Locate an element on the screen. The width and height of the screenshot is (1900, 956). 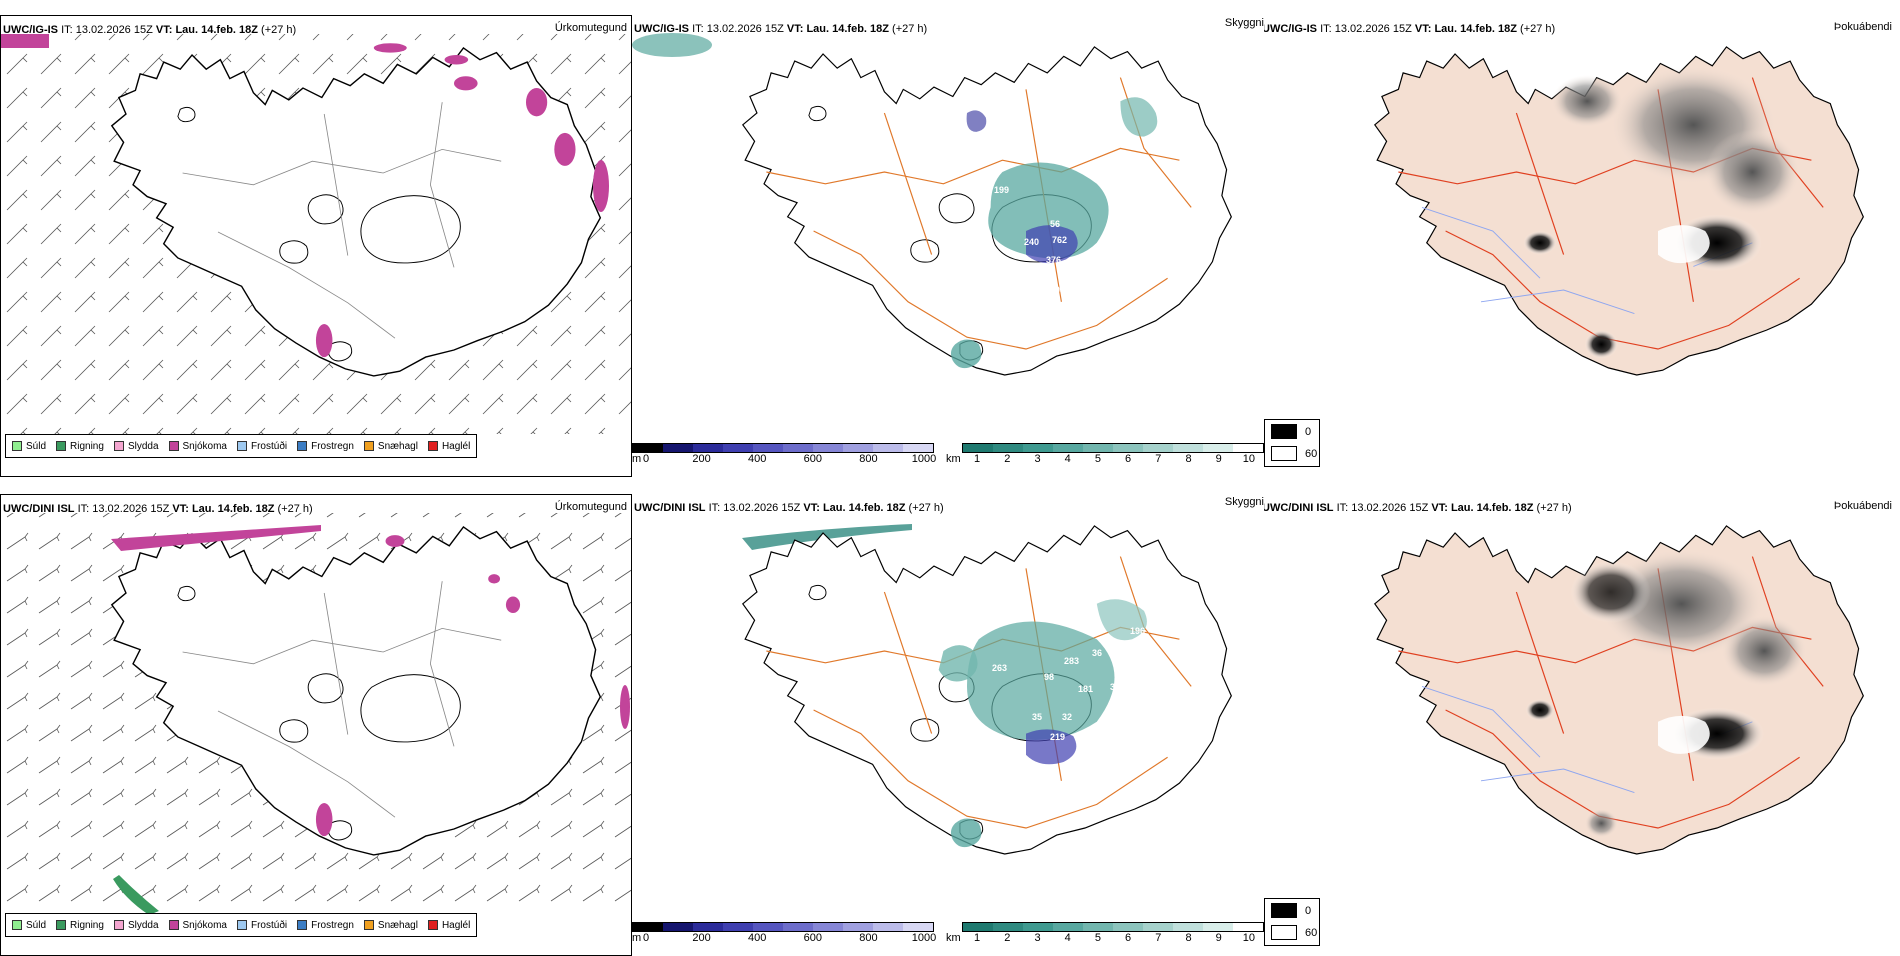
elevation-tick: 1000 is located at coordinates (924, 459).